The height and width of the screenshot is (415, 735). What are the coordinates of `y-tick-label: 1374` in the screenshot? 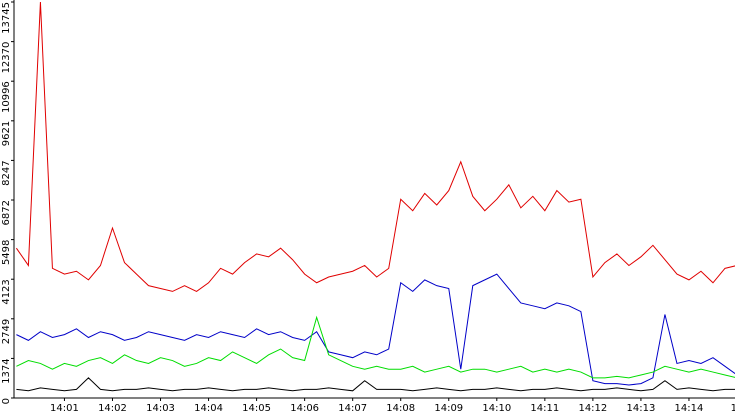 It's located at (6, 370).